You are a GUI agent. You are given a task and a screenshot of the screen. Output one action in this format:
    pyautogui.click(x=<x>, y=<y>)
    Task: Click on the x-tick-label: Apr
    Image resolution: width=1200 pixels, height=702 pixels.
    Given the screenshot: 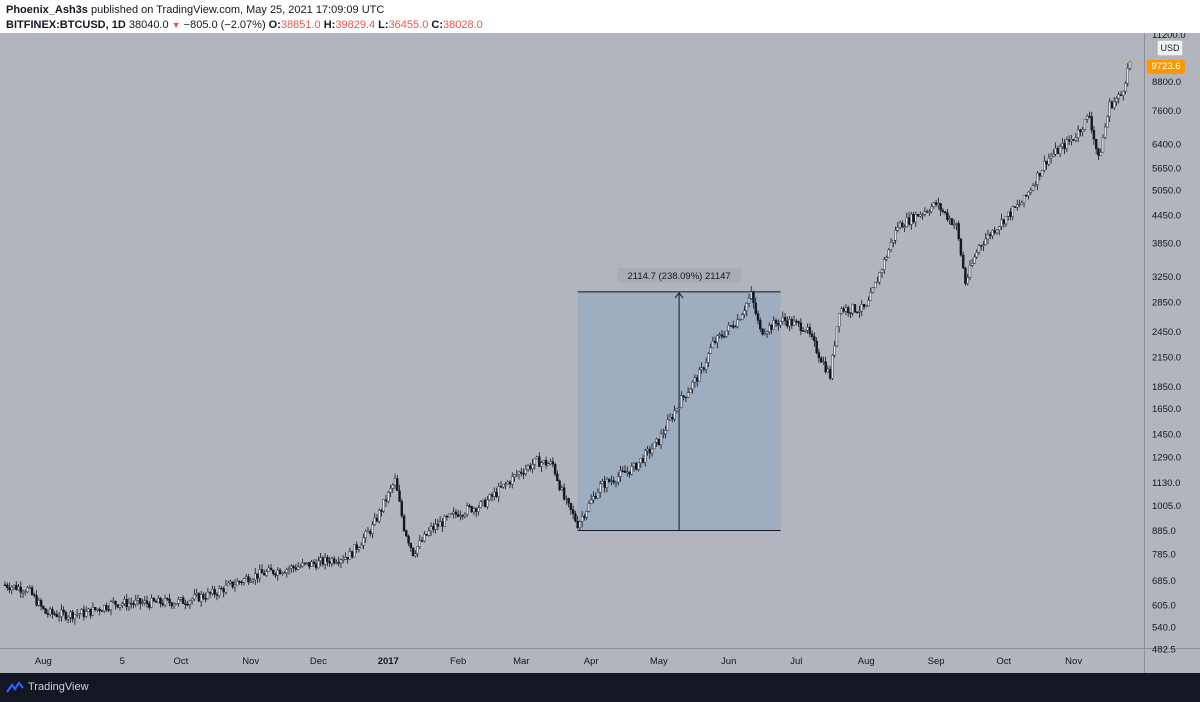 What is the action you would take?
    pyautogui.click(x=591, y=661)
    